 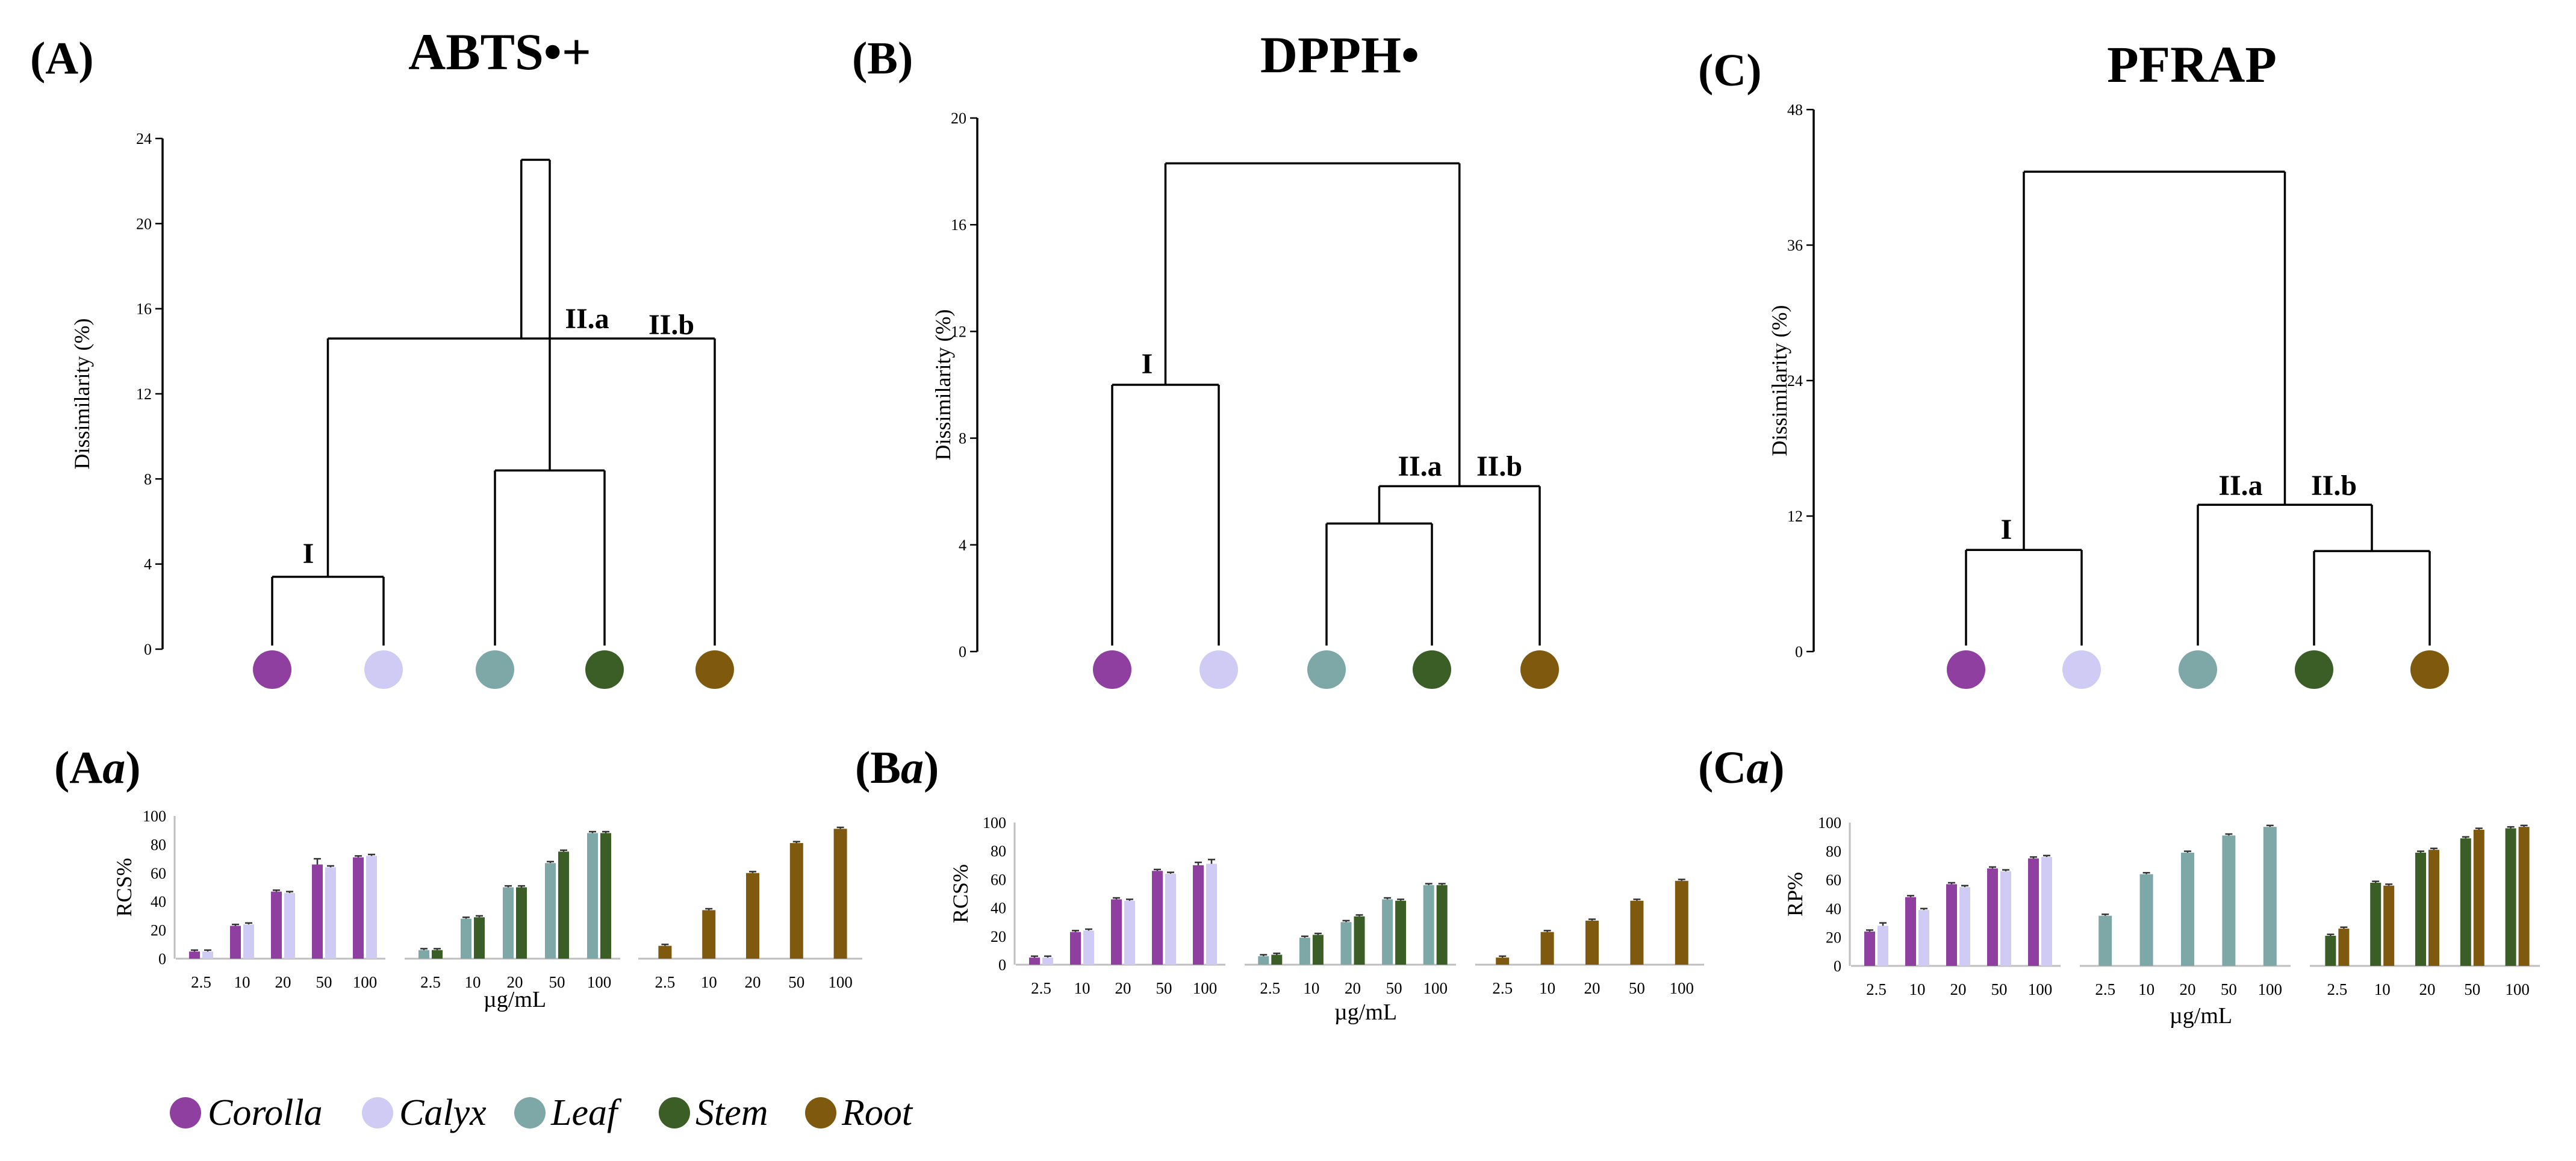 What do you see at coordinates (1742, 767) in the screenshot?
I see `panel-label: (Ca)` at bounding box center [1742, 767].